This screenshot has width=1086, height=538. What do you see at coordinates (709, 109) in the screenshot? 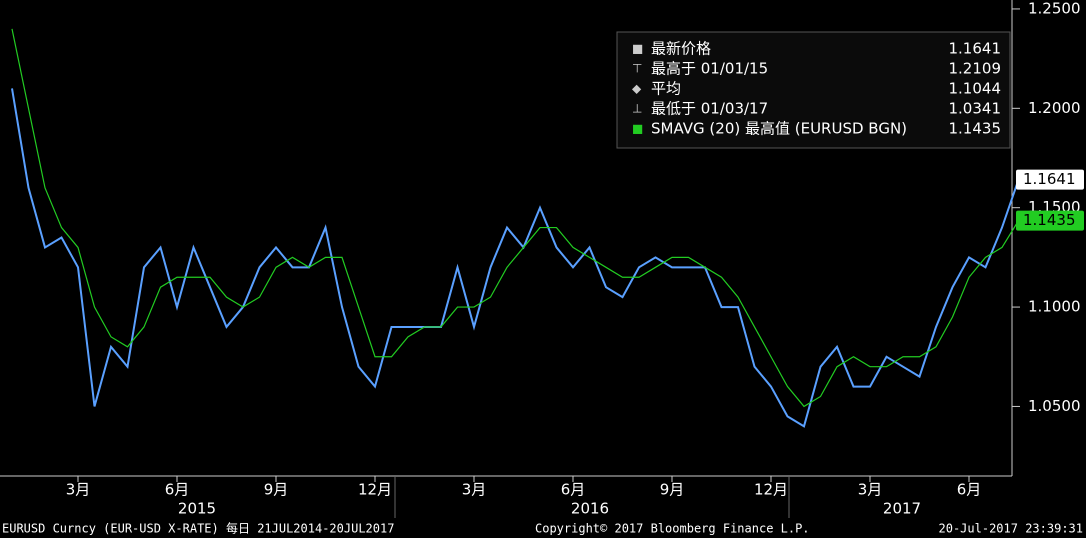
I see `legend-label: 最低于 01/03/17` at bounding box center [709, 109].